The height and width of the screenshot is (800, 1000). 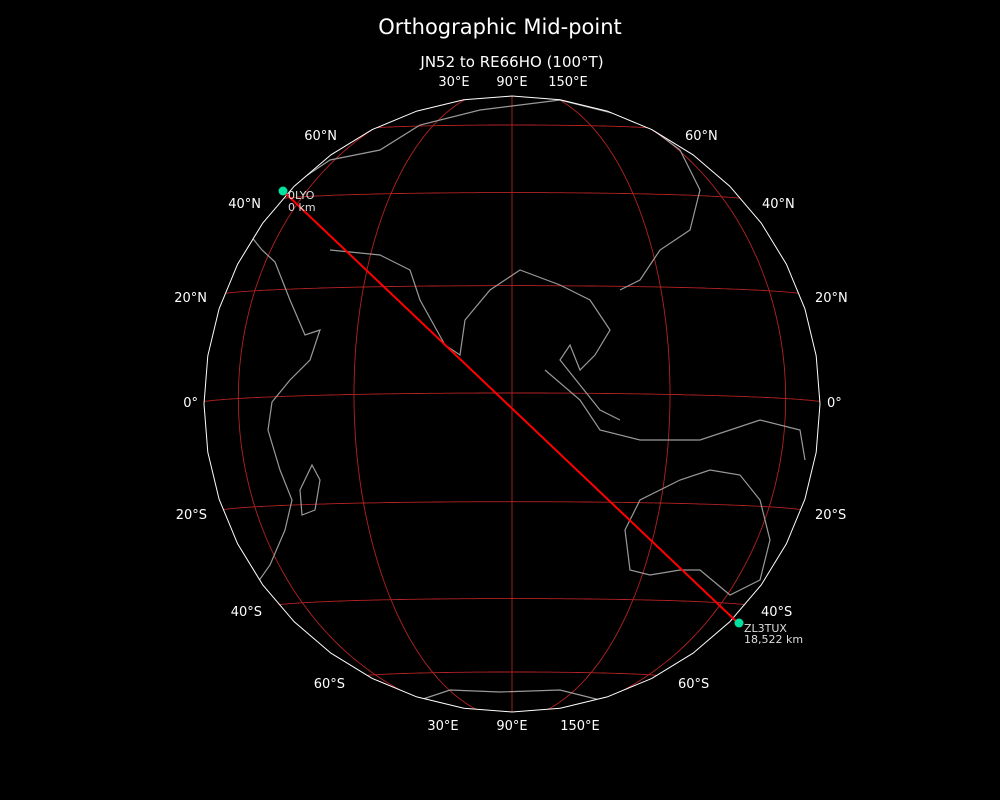 I want to click on coast-indonesia, so click(x=675, y=415).